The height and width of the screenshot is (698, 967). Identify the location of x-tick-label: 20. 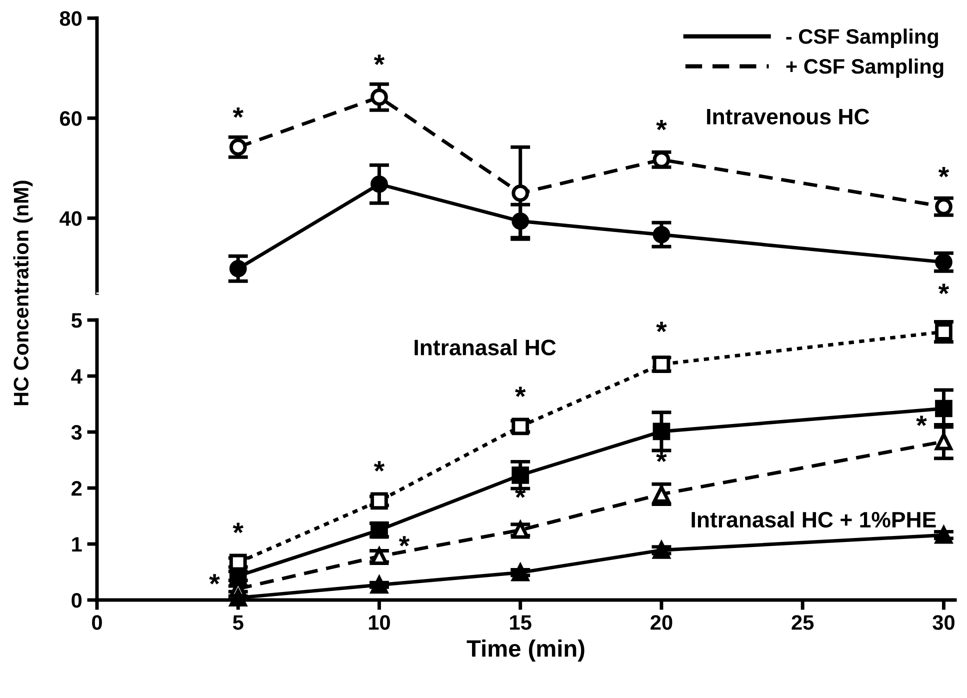
(661, 622).